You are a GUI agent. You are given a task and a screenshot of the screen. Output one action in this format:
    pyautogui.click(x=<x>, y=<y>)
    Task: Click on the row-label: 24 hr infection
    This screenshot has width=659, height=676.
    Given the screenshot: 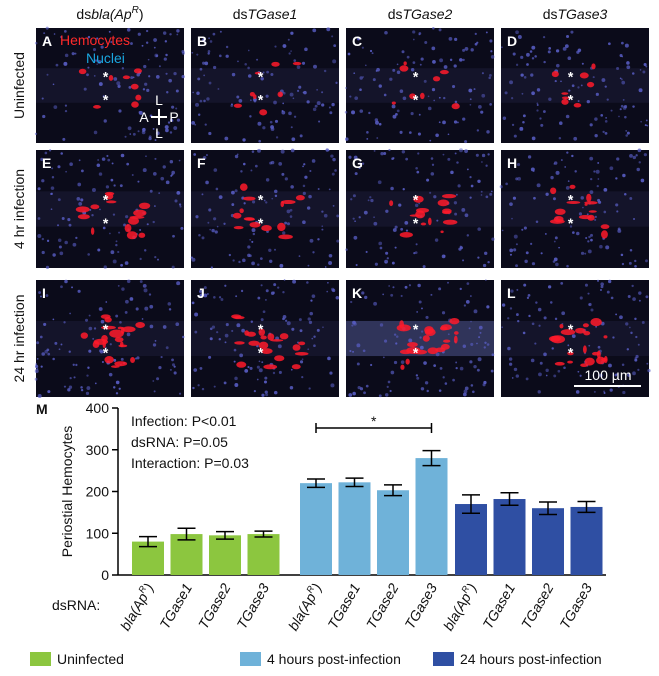 What is the action you would take?
    pyautogui.click(x=19, y=339)
    